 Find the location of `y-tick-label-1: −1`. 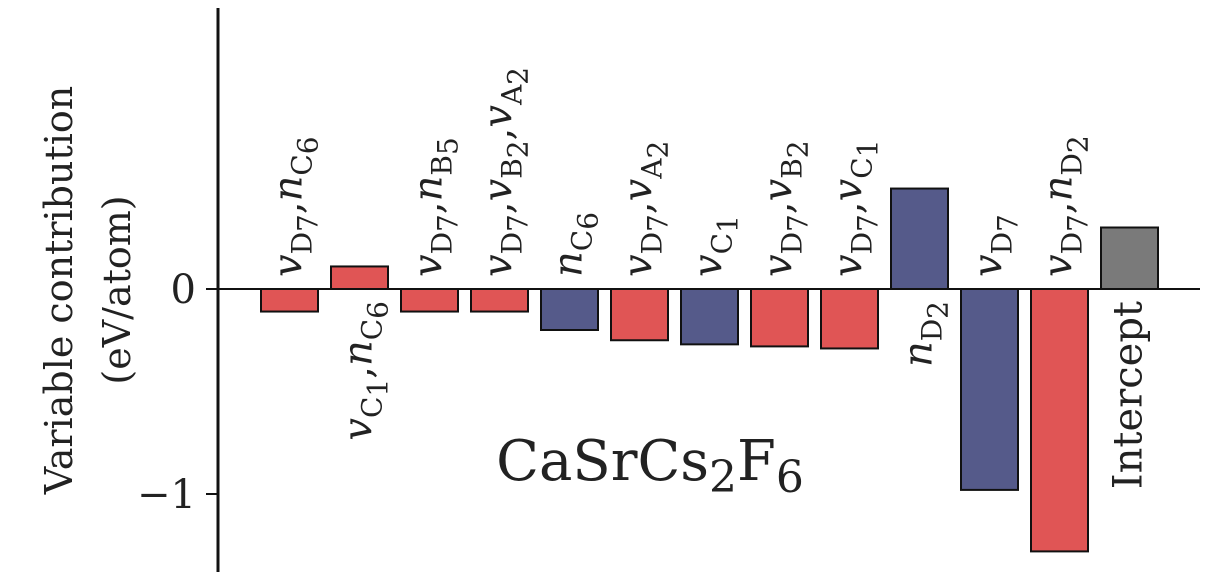

y-tick-label-1: −1 is located at coordinates (166, 495).